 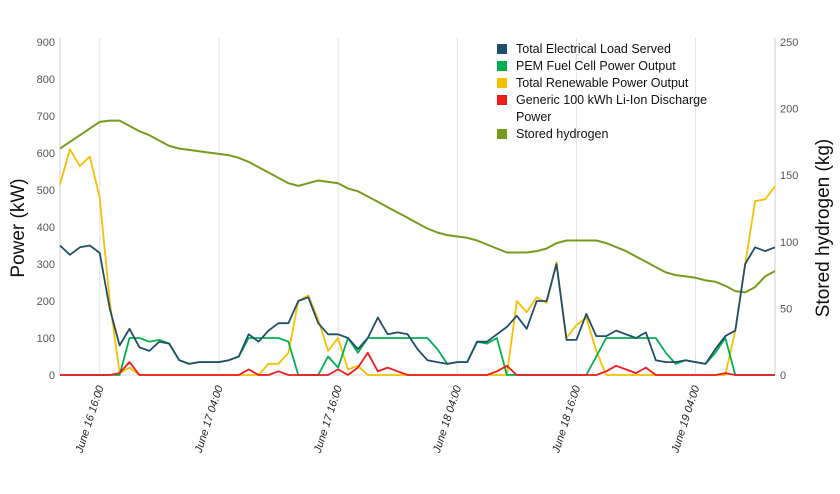 What do you see at coordinates (783, 376) in the screenshot?
I see `y-right-tick-label: 0` at bounding box center [783, 376].